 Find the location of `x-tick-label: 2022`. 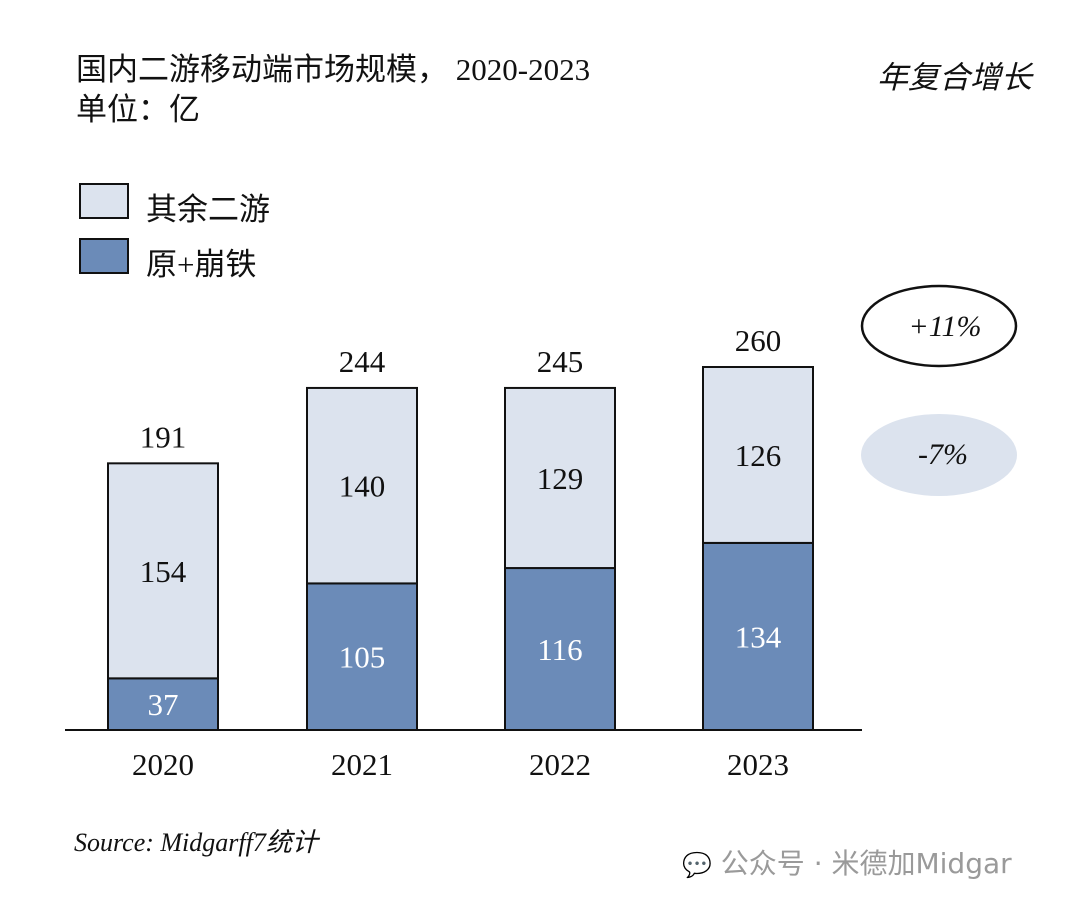

x-tick-label: 2022 is located at coordinates (560, 764).